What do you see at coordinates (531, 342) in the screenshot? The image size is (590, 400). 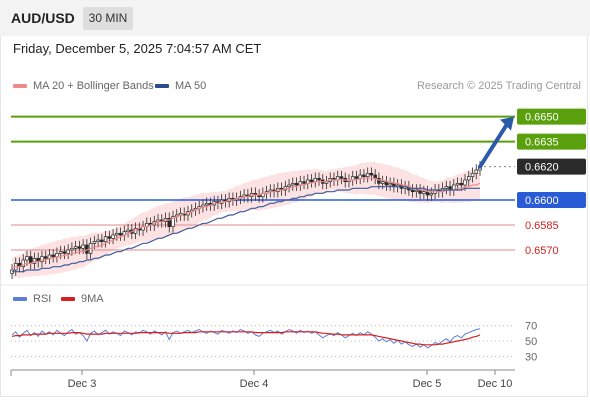 I see `rsi-tick-50: 50` at bounding box center [531, 342].